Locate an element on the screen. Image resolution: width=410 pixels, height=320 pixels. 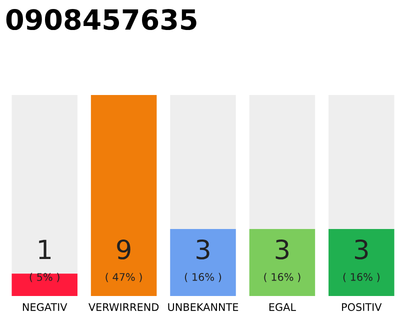
chart-title: 0908457635 is located at coordinates (101, 19).